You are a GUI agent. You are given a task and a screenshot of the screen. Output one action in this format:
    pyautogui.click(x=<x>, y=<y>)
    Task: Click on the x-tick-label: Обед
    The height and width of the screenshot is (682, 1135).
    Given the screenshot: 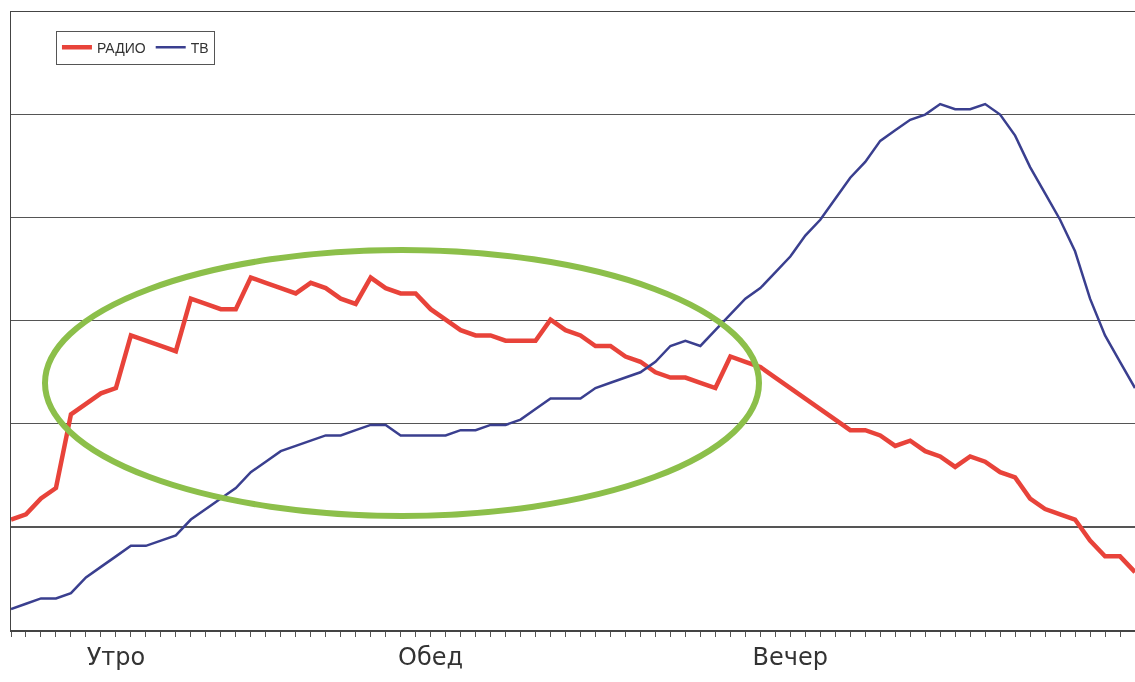 What is the action you would take?
    pyautogui.click(x=431, y=657)
    